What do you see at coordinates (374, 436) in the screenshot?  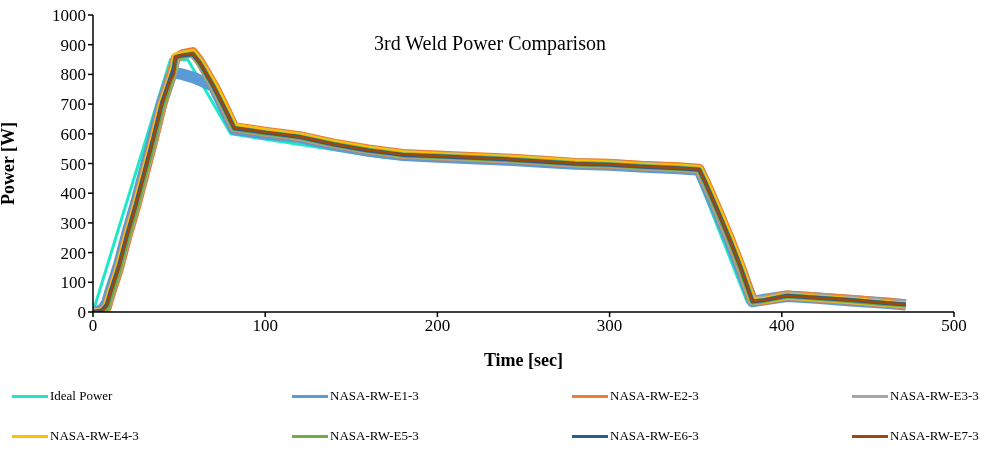 I see `legend-label: NASA-RW-E5-3` at bounding box center [374, 436].